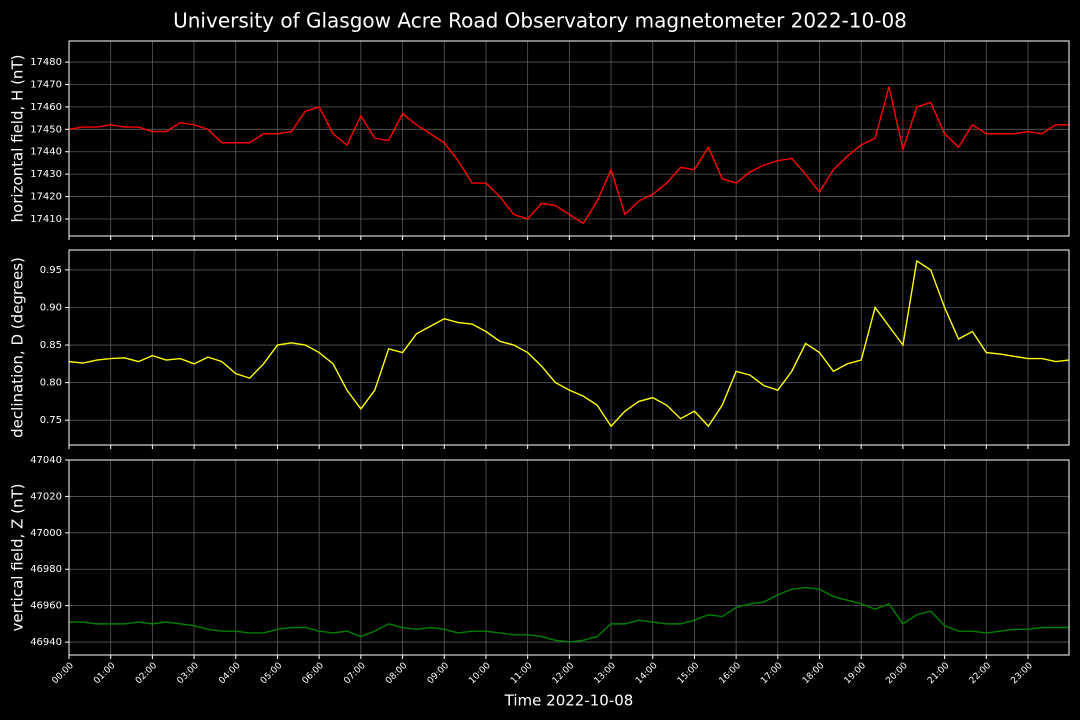 The image size is (1080, 720). What do you see at coordinates (230, 674) in the screenshot?
I see `x-tick-label: 04:00` at bounding box center [230, 674].